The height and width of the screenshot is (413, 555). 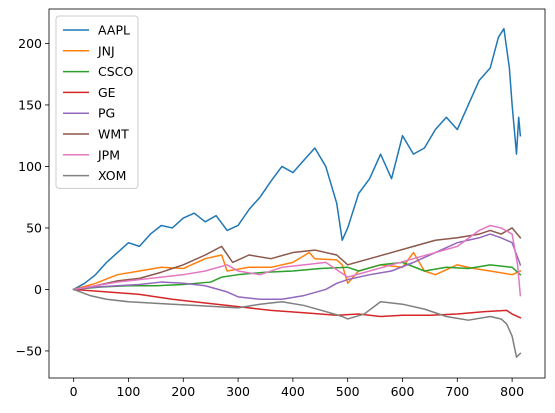 I want to click on x-tick-label: 400, so click(x=293, y=391).